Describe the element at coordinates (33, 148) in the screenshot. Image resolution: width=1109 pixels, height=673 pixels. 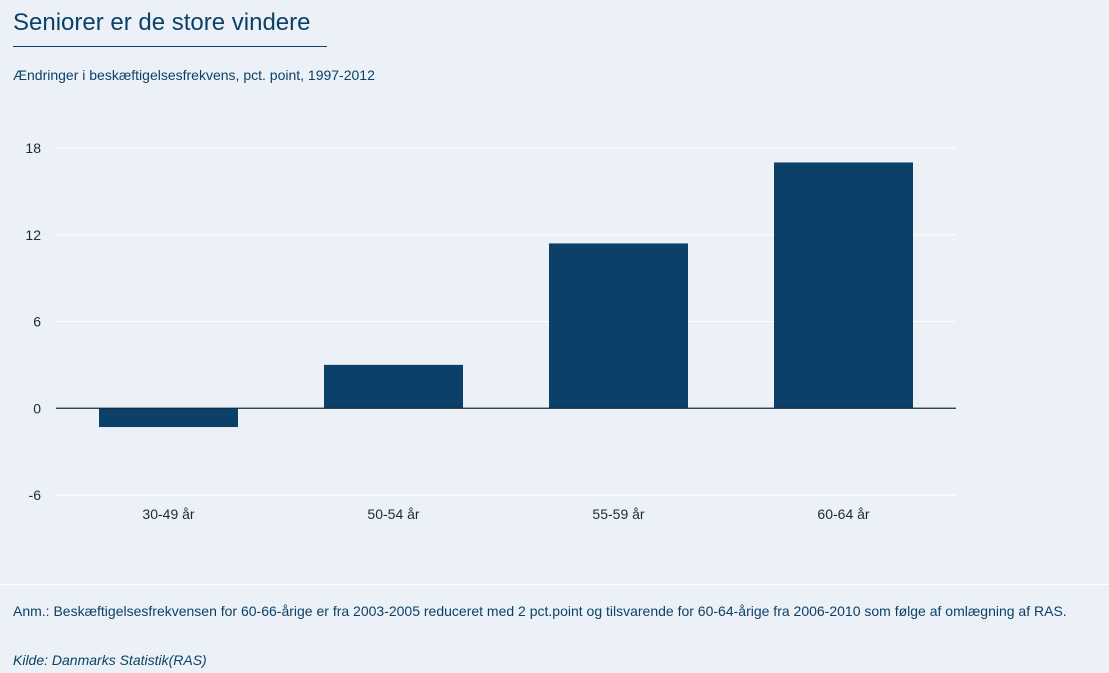
I see `y-tick-label: 18` at that location.